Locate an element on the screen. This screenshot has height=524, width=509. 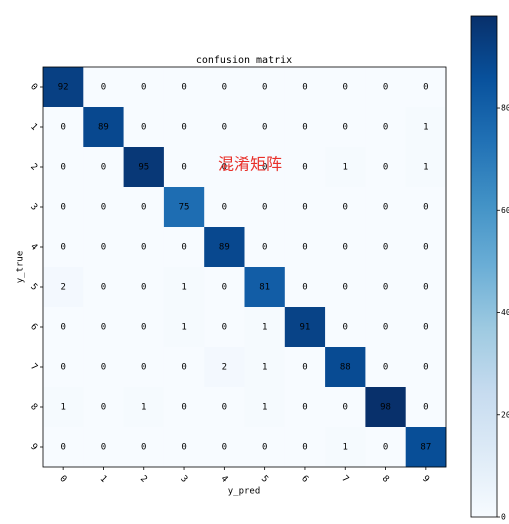
cell-label: 75 is located at coordinates (184, 208).